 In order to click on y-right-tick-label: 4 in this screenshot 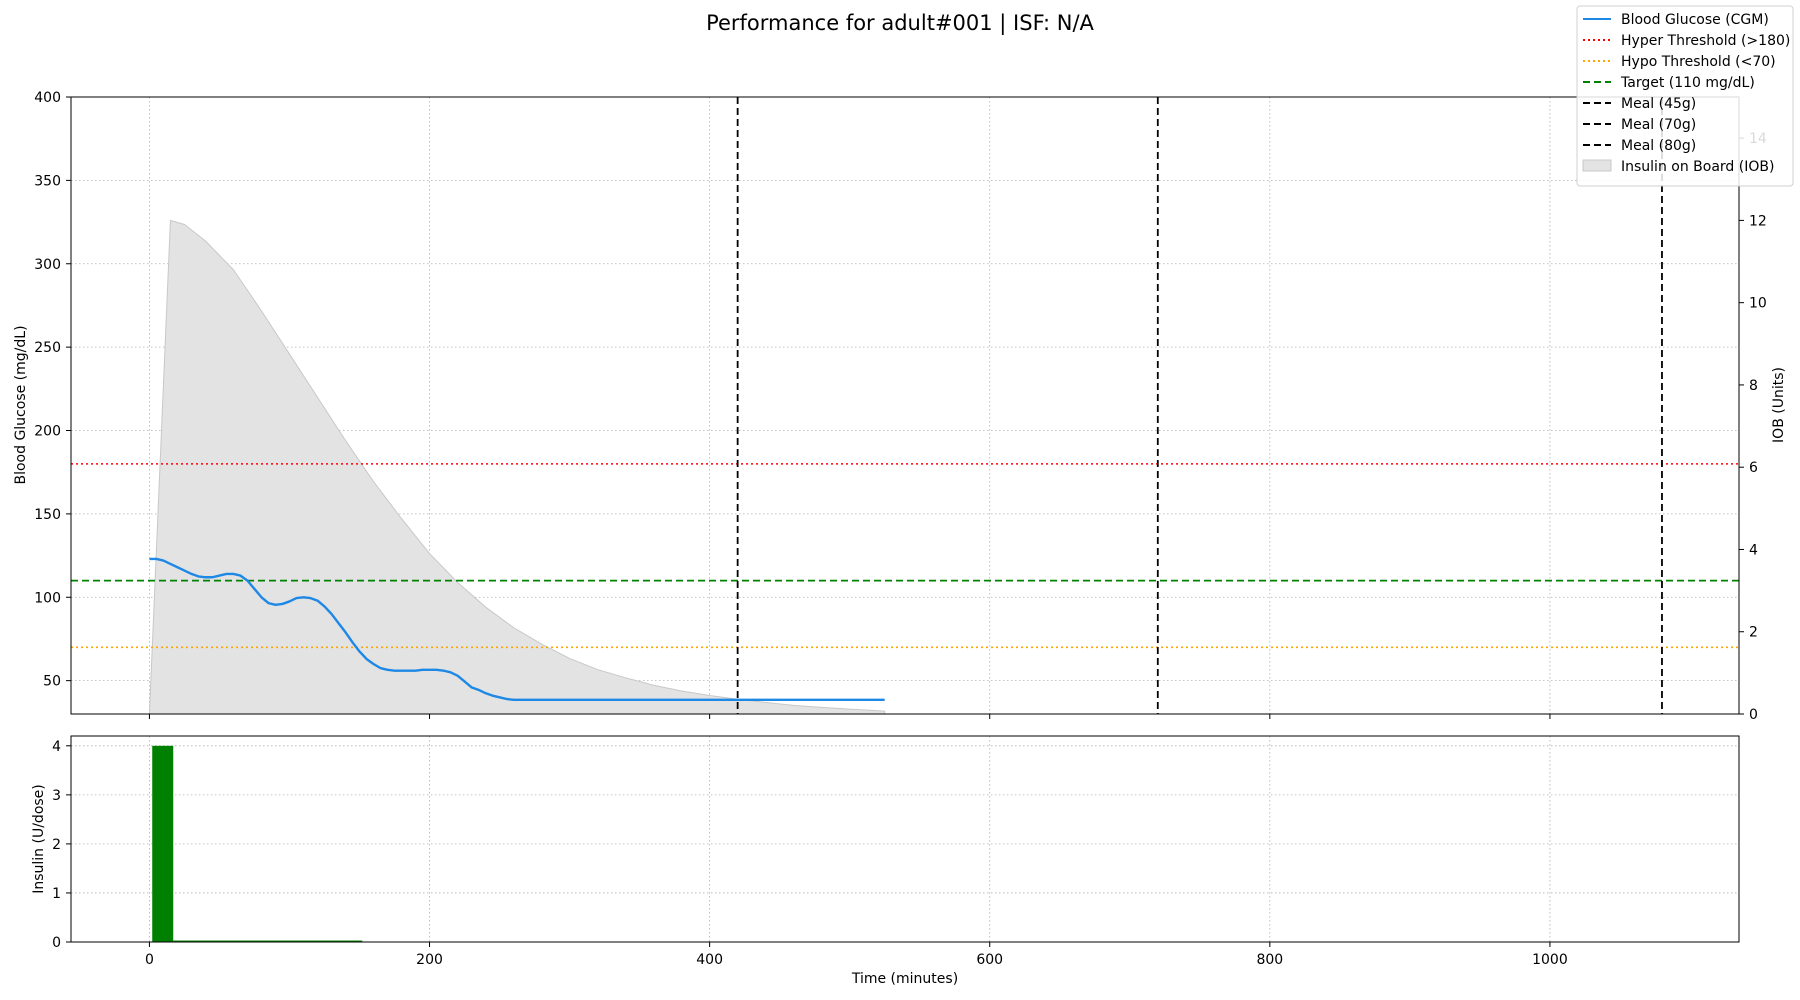, I will do `click(1753, 550)`.